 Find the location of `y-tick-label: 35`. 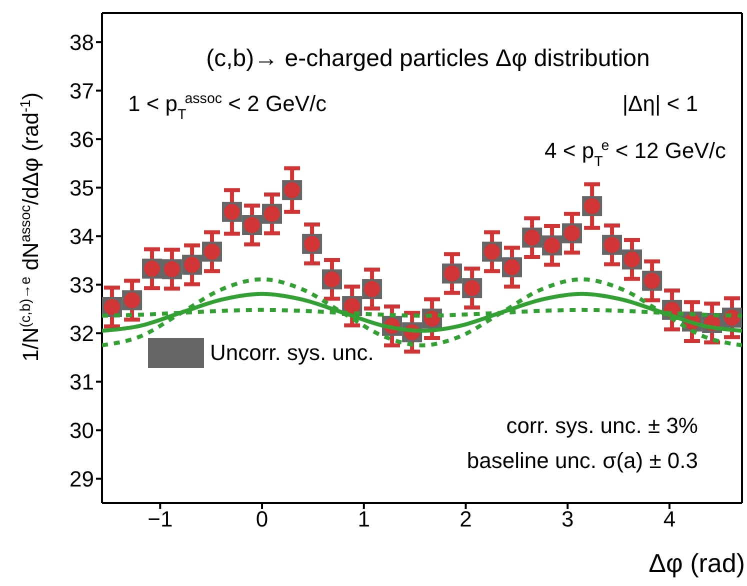

y-tick-label: 35 is located at coordinates (82, 187).